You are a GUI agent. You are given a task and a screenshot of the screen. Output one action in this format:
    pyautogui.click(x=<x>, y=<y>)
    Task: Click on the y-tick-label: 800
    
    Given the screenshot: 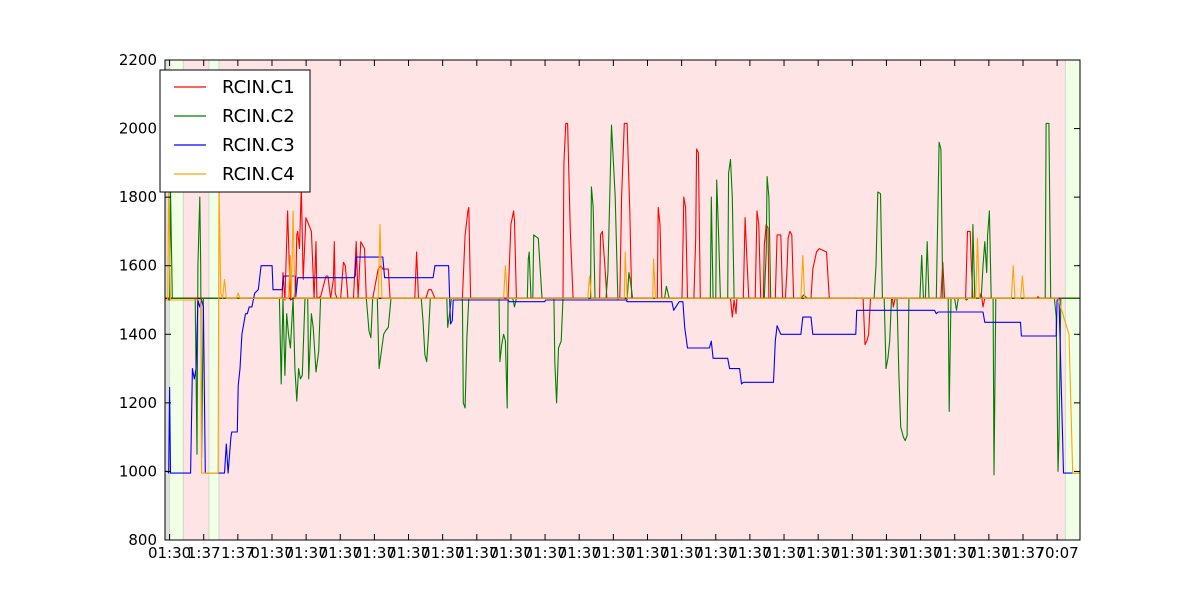 What is the action you would take?
    pyautogui.click(x=142, y=540)
    